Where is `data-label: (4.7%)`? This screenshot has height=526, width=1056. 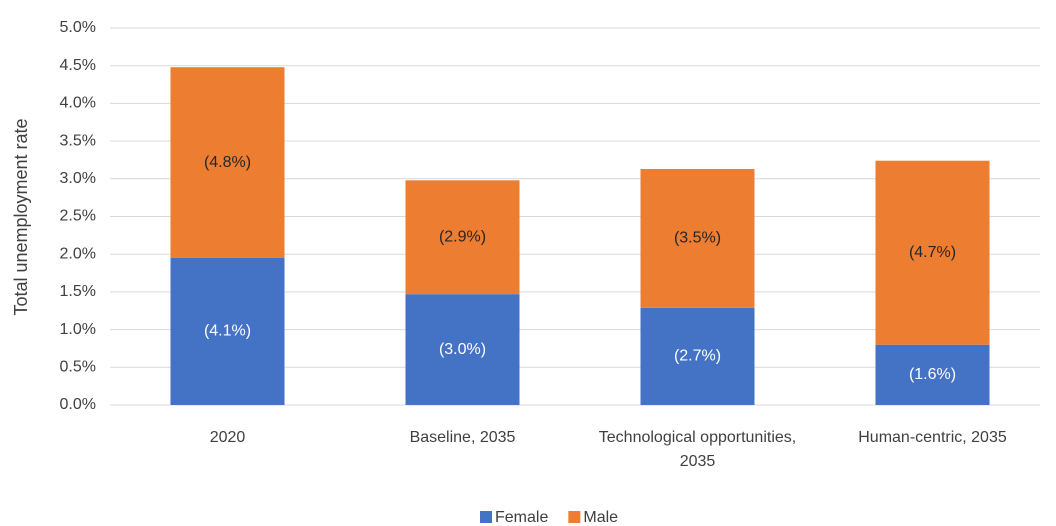 data-label: (4.7%) is located at coordinates (932, 252).